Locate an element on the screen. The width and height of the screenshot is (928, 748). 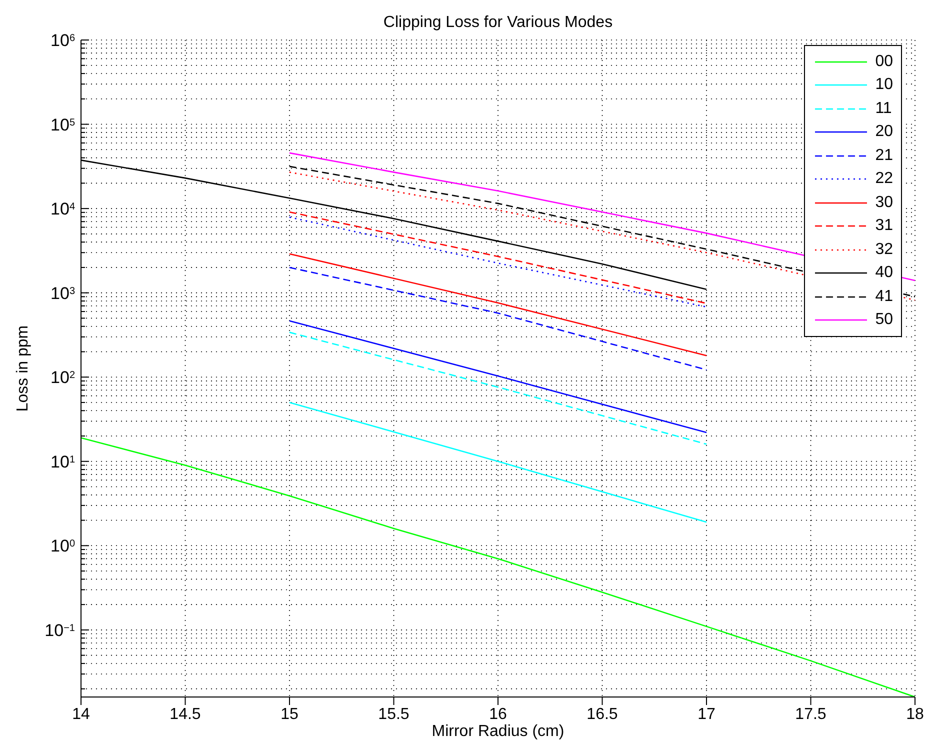
x-tick-label: 14.5 is located at coordinates (185, 714).